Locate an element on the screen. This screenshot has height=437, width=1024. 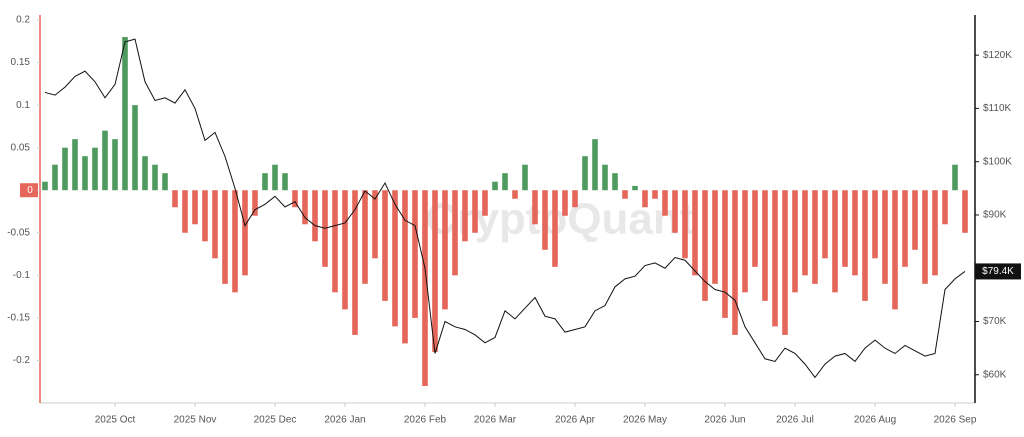
y-tick-label: 0.15 is located at coordinates (21, 62).